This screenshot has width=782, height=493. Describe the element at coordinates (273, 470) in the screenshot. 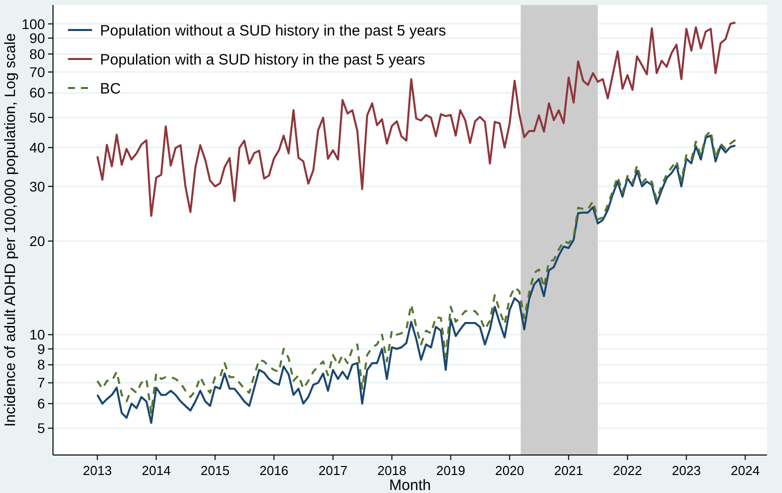

I see `x-tick-label: 2016` at that location.